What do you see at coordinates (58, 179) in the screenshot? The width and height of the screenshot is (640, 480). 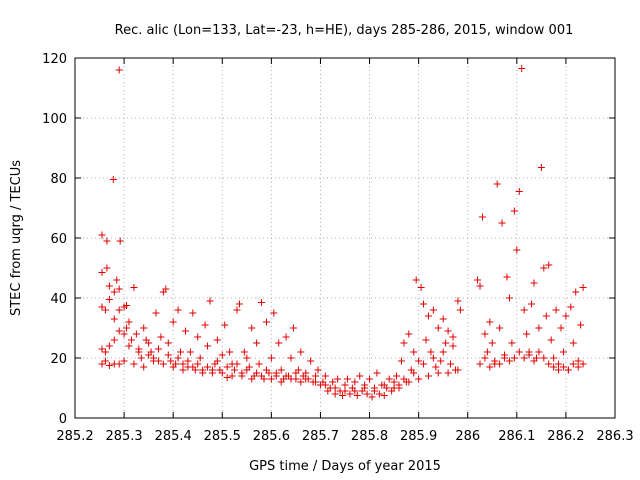 I see `y-tick-label: 80` at bounding box center [58, 179].